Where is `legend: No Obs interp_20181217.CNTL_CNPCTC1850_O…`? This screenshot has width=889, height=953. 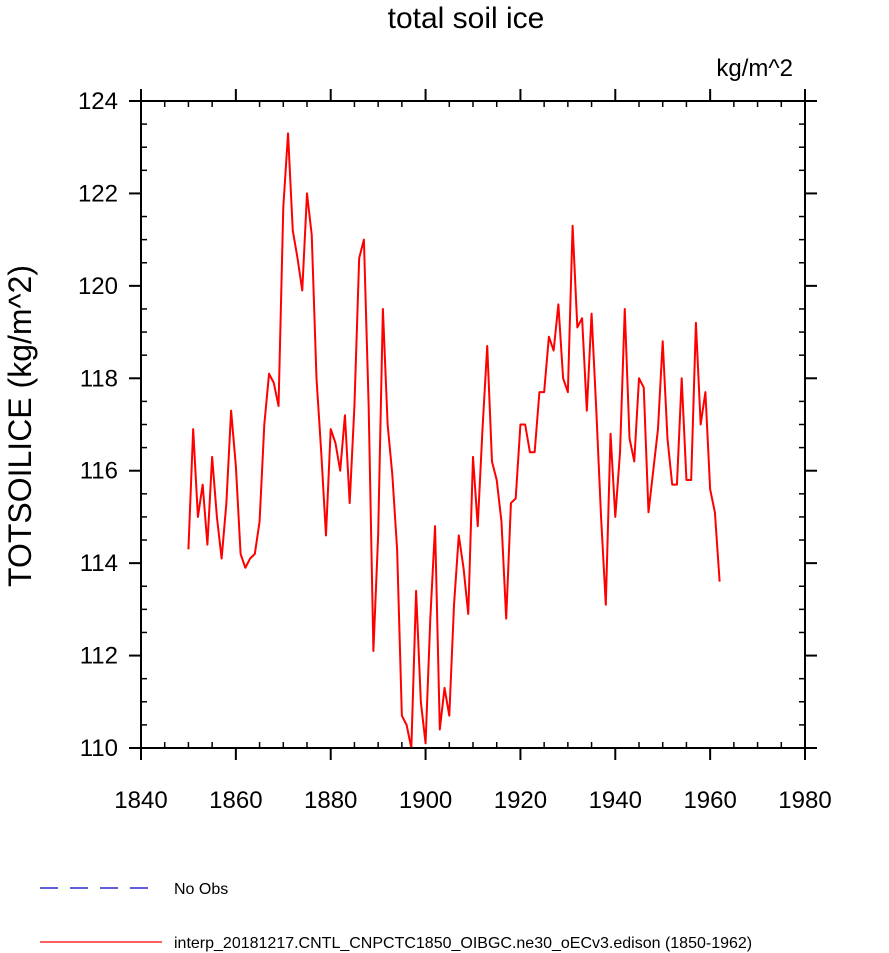 legend: No Obs interp_20181217.CNTL_CNPCTC1850_O… is located at coordinates (396, 916).